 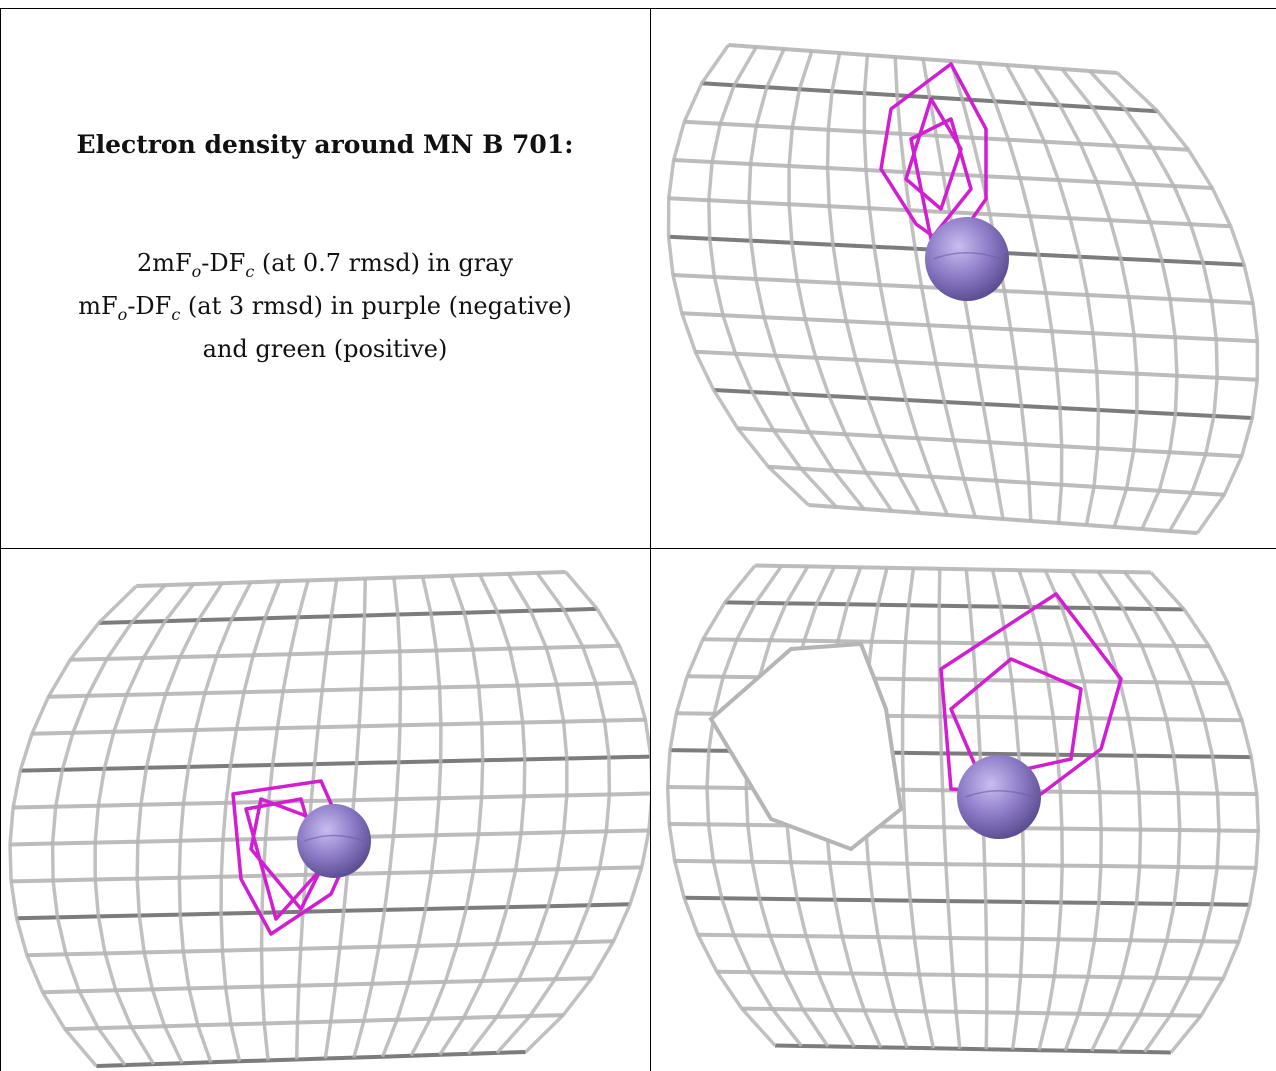 I want to click on legend-line-gray: 2mFo-DFc (at 0.7 rmsd) in gray, so click(x=325, y=267).